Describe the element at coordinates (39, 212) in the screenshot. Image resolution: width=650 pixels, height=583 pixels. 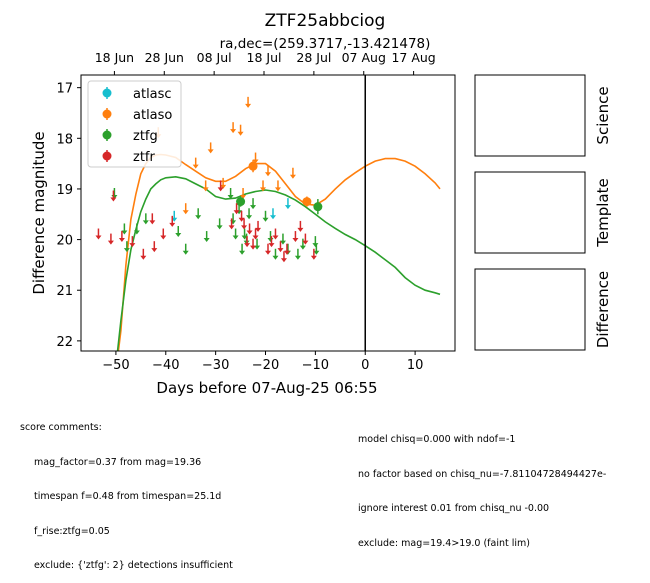
I see `y-axis-label: Difference magnitude` at that location.